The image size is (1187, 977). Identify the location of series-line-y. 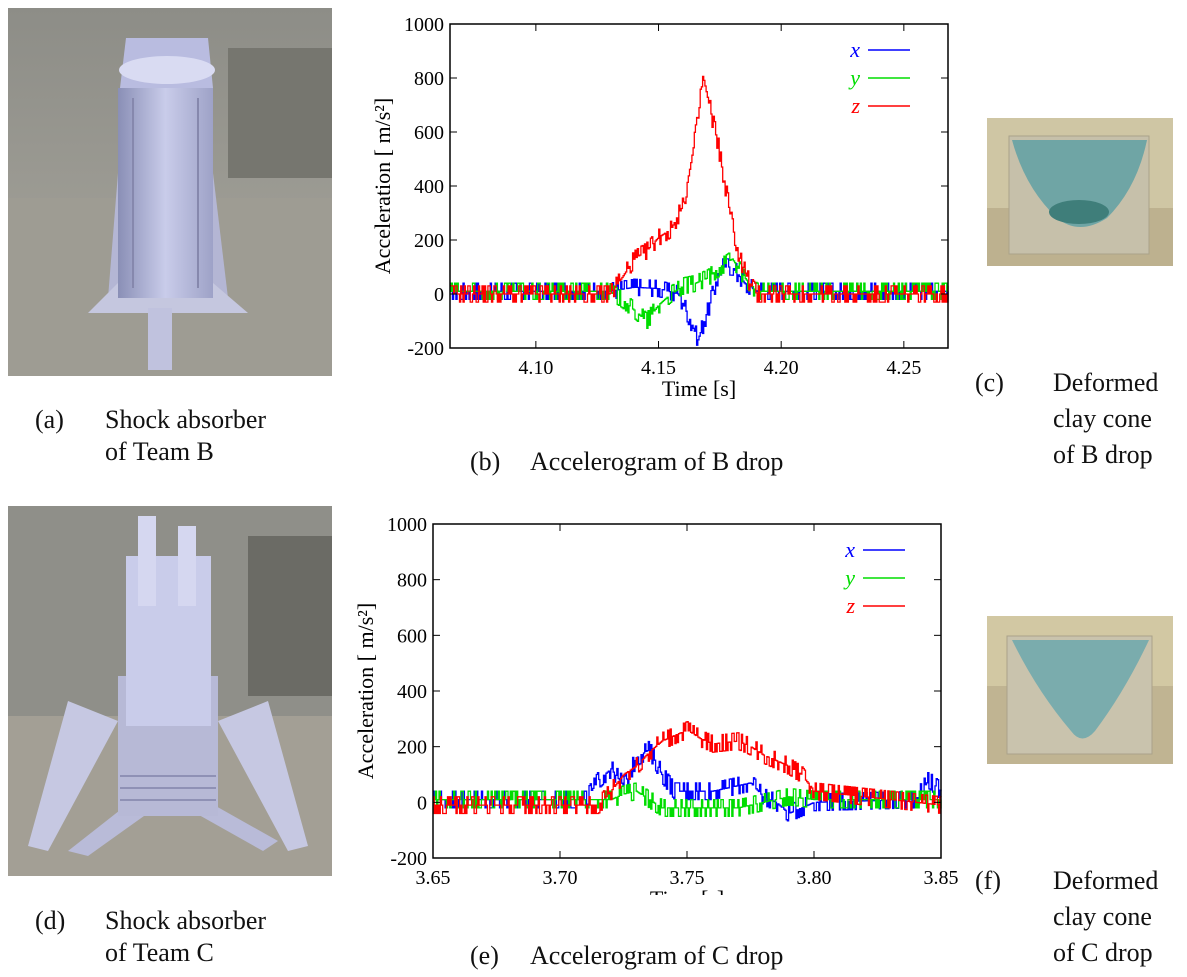
(687, 799).